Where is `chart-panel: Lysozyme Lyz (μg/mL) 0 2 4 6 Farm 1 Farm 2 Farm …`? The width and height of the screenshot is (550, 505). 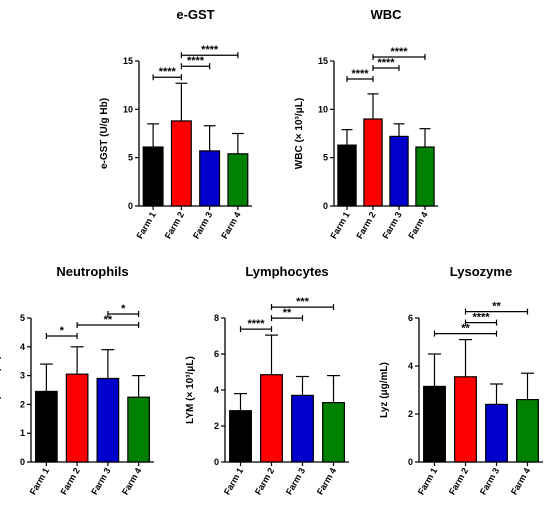
chart-panel: Lysozyme Lyz (μg/mL) 0 2 4 6 Farm 1 Farm 2 Farm … is located at coordinates (461, 380).